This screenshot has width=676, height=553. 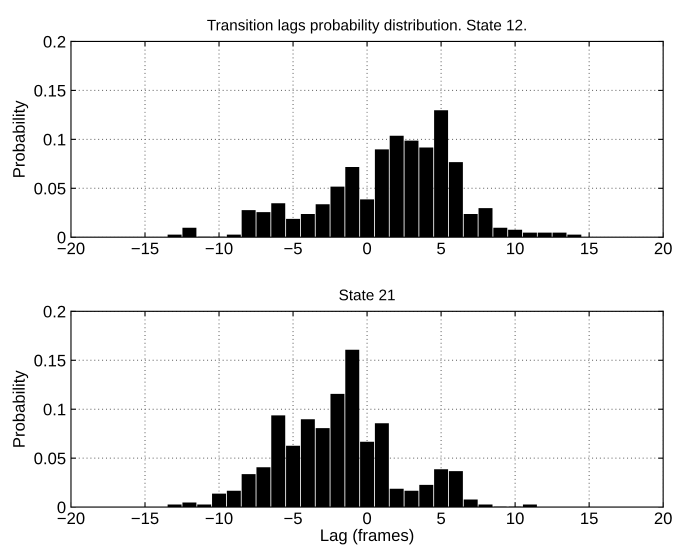 I want to click on x-axis-title: Lag (frames), so click(x=367, y=536).